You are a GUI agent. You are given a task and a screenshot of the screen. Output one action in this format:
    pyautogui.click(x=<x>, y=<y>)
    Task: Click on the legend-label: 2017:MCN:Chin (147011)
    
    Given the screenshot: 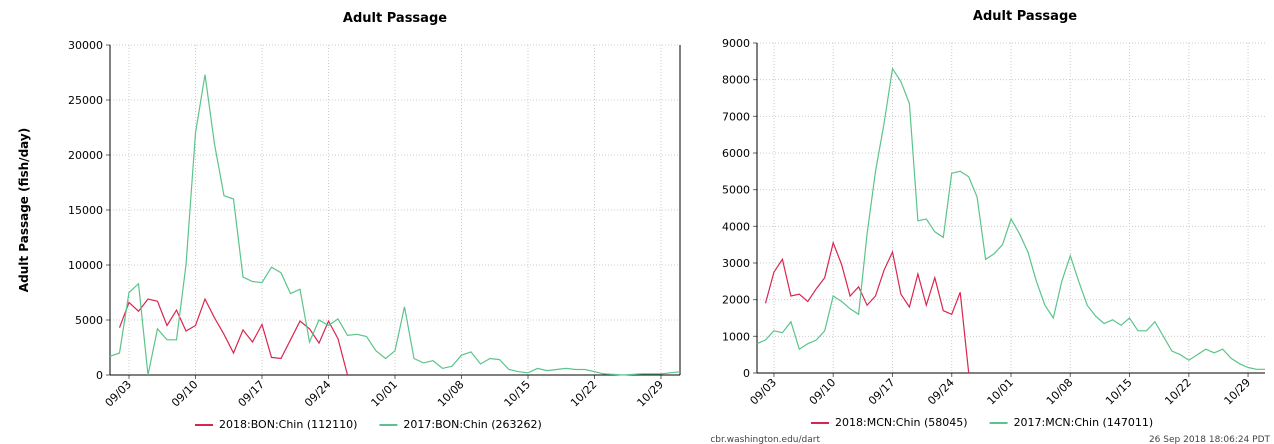 What is the action you would take?
    pyautogui.click(x=1084, y=422)
    